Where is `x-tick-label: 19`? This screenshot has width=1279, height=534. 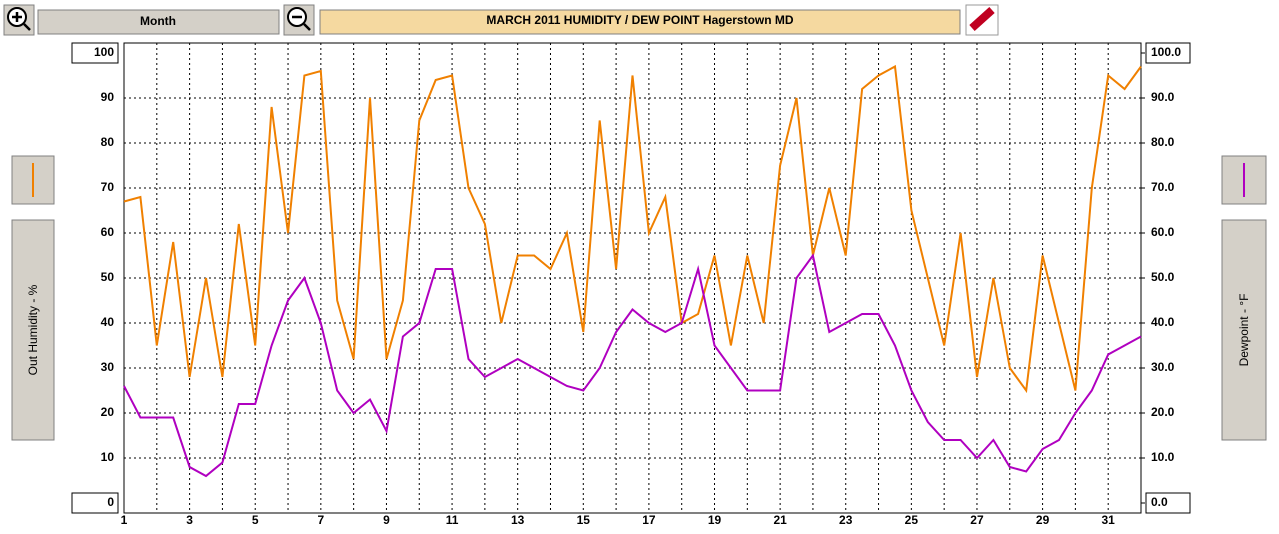 x-tick-label: 19 is located at coordinates (715, 520).